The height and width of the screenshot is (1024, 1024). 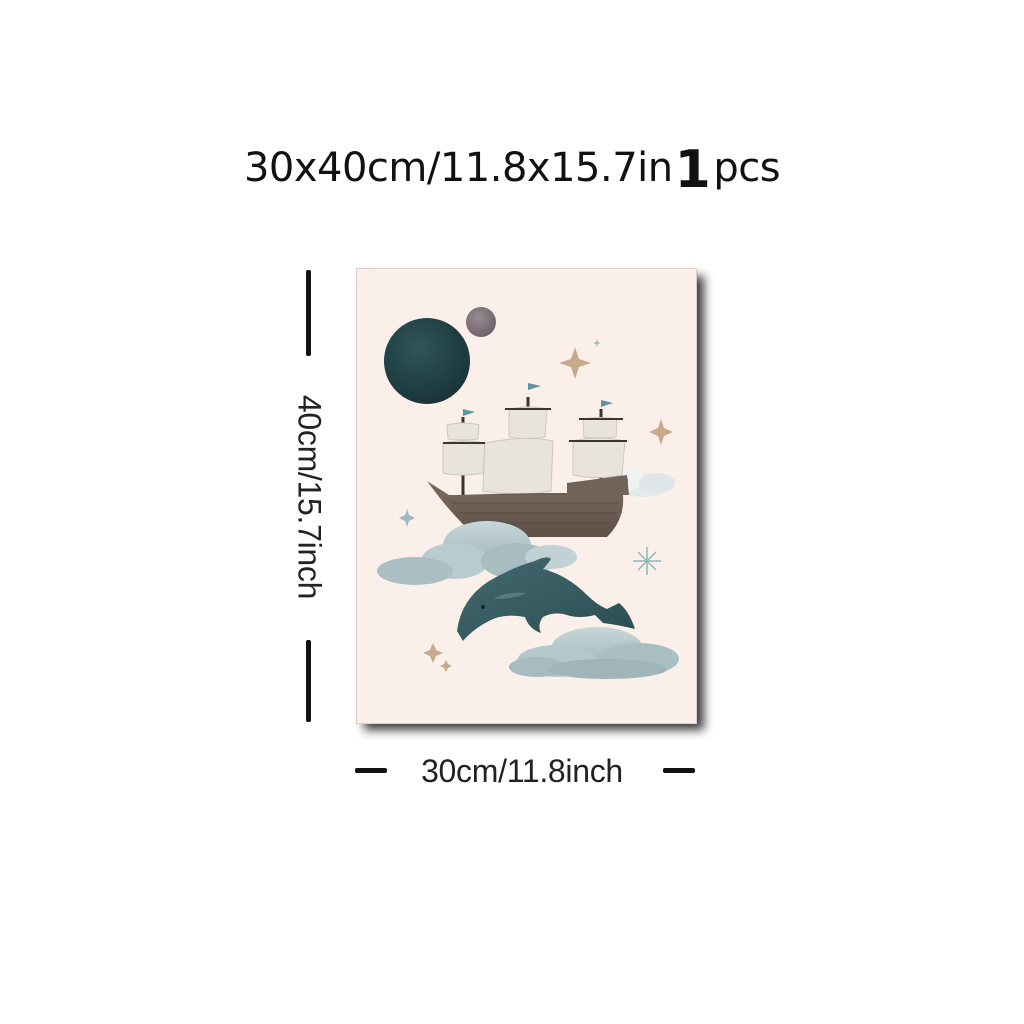 What do you see at coordinates (308, 313) in the screenshot?
I see `height-dimension-line-top` at bounding box center [308, 313].